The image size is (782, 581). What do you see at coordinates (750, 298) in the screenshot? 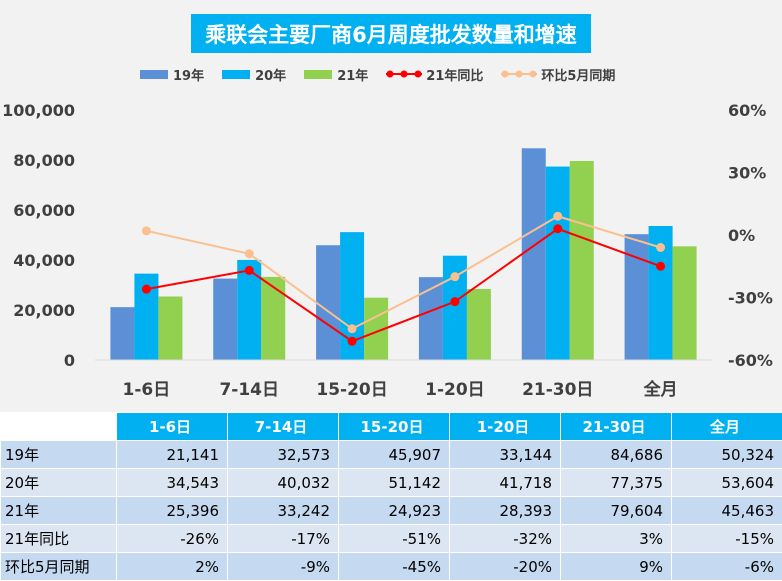
I see `y-right-tick-label: -30%` at bounding box center [750, 298].